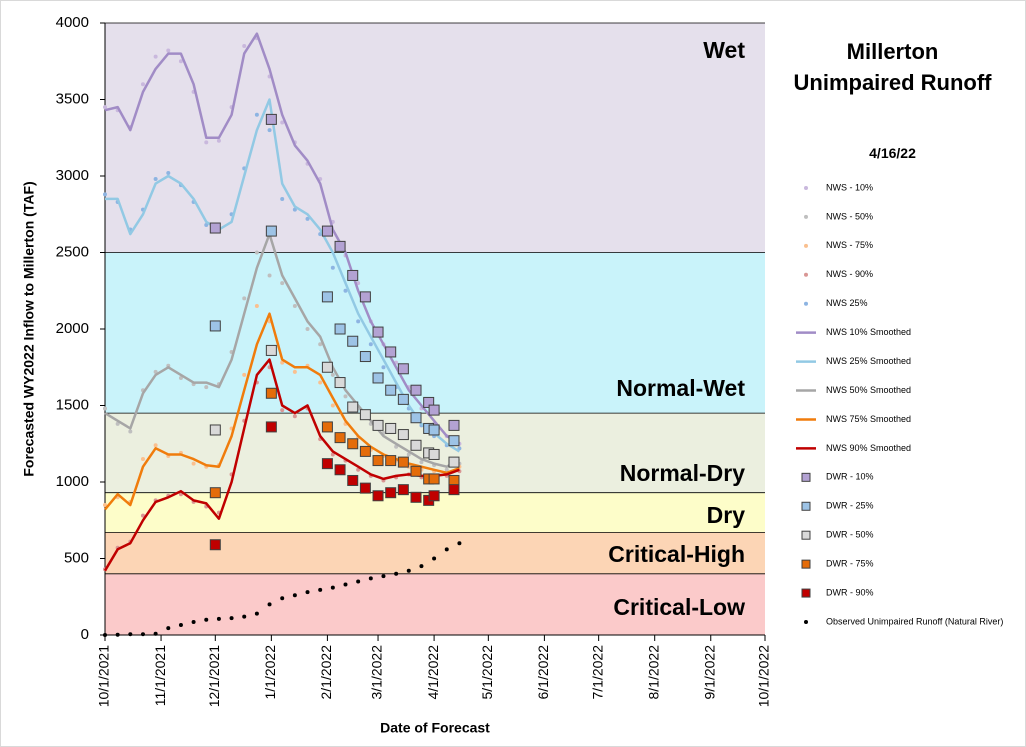 The image size is (1026, 747). What do you see at coordinates (85, 634) in the screenshot?
I see `y-tick-label: 0` at bounding box center [85, 634].